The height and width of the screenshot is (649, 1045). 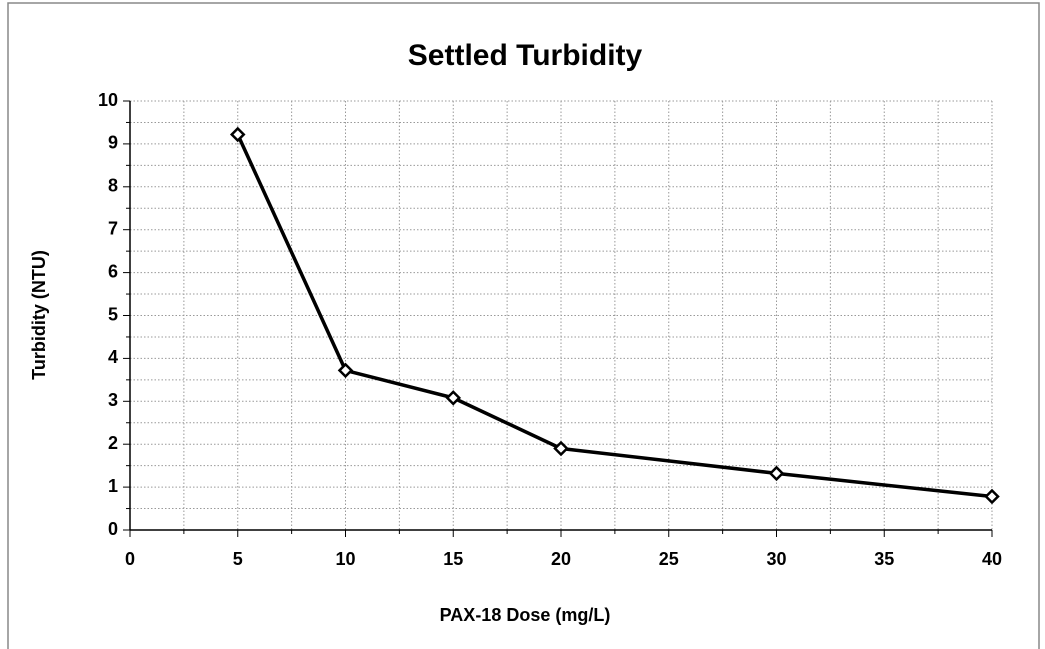 I want to click on x-tick-label: 40, so click(x=992, y=559).